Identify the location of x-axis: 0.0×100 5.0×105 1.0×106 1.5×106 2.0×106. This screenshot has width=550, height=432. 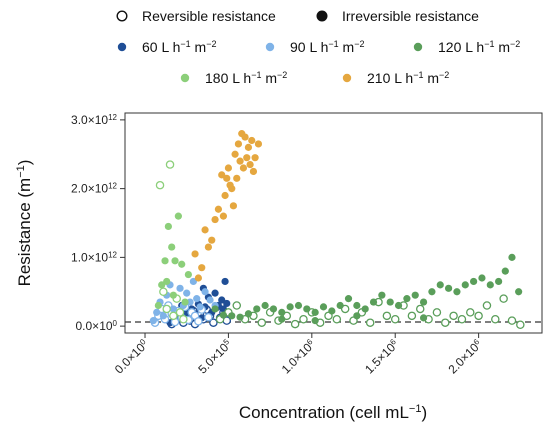
(297, 354).